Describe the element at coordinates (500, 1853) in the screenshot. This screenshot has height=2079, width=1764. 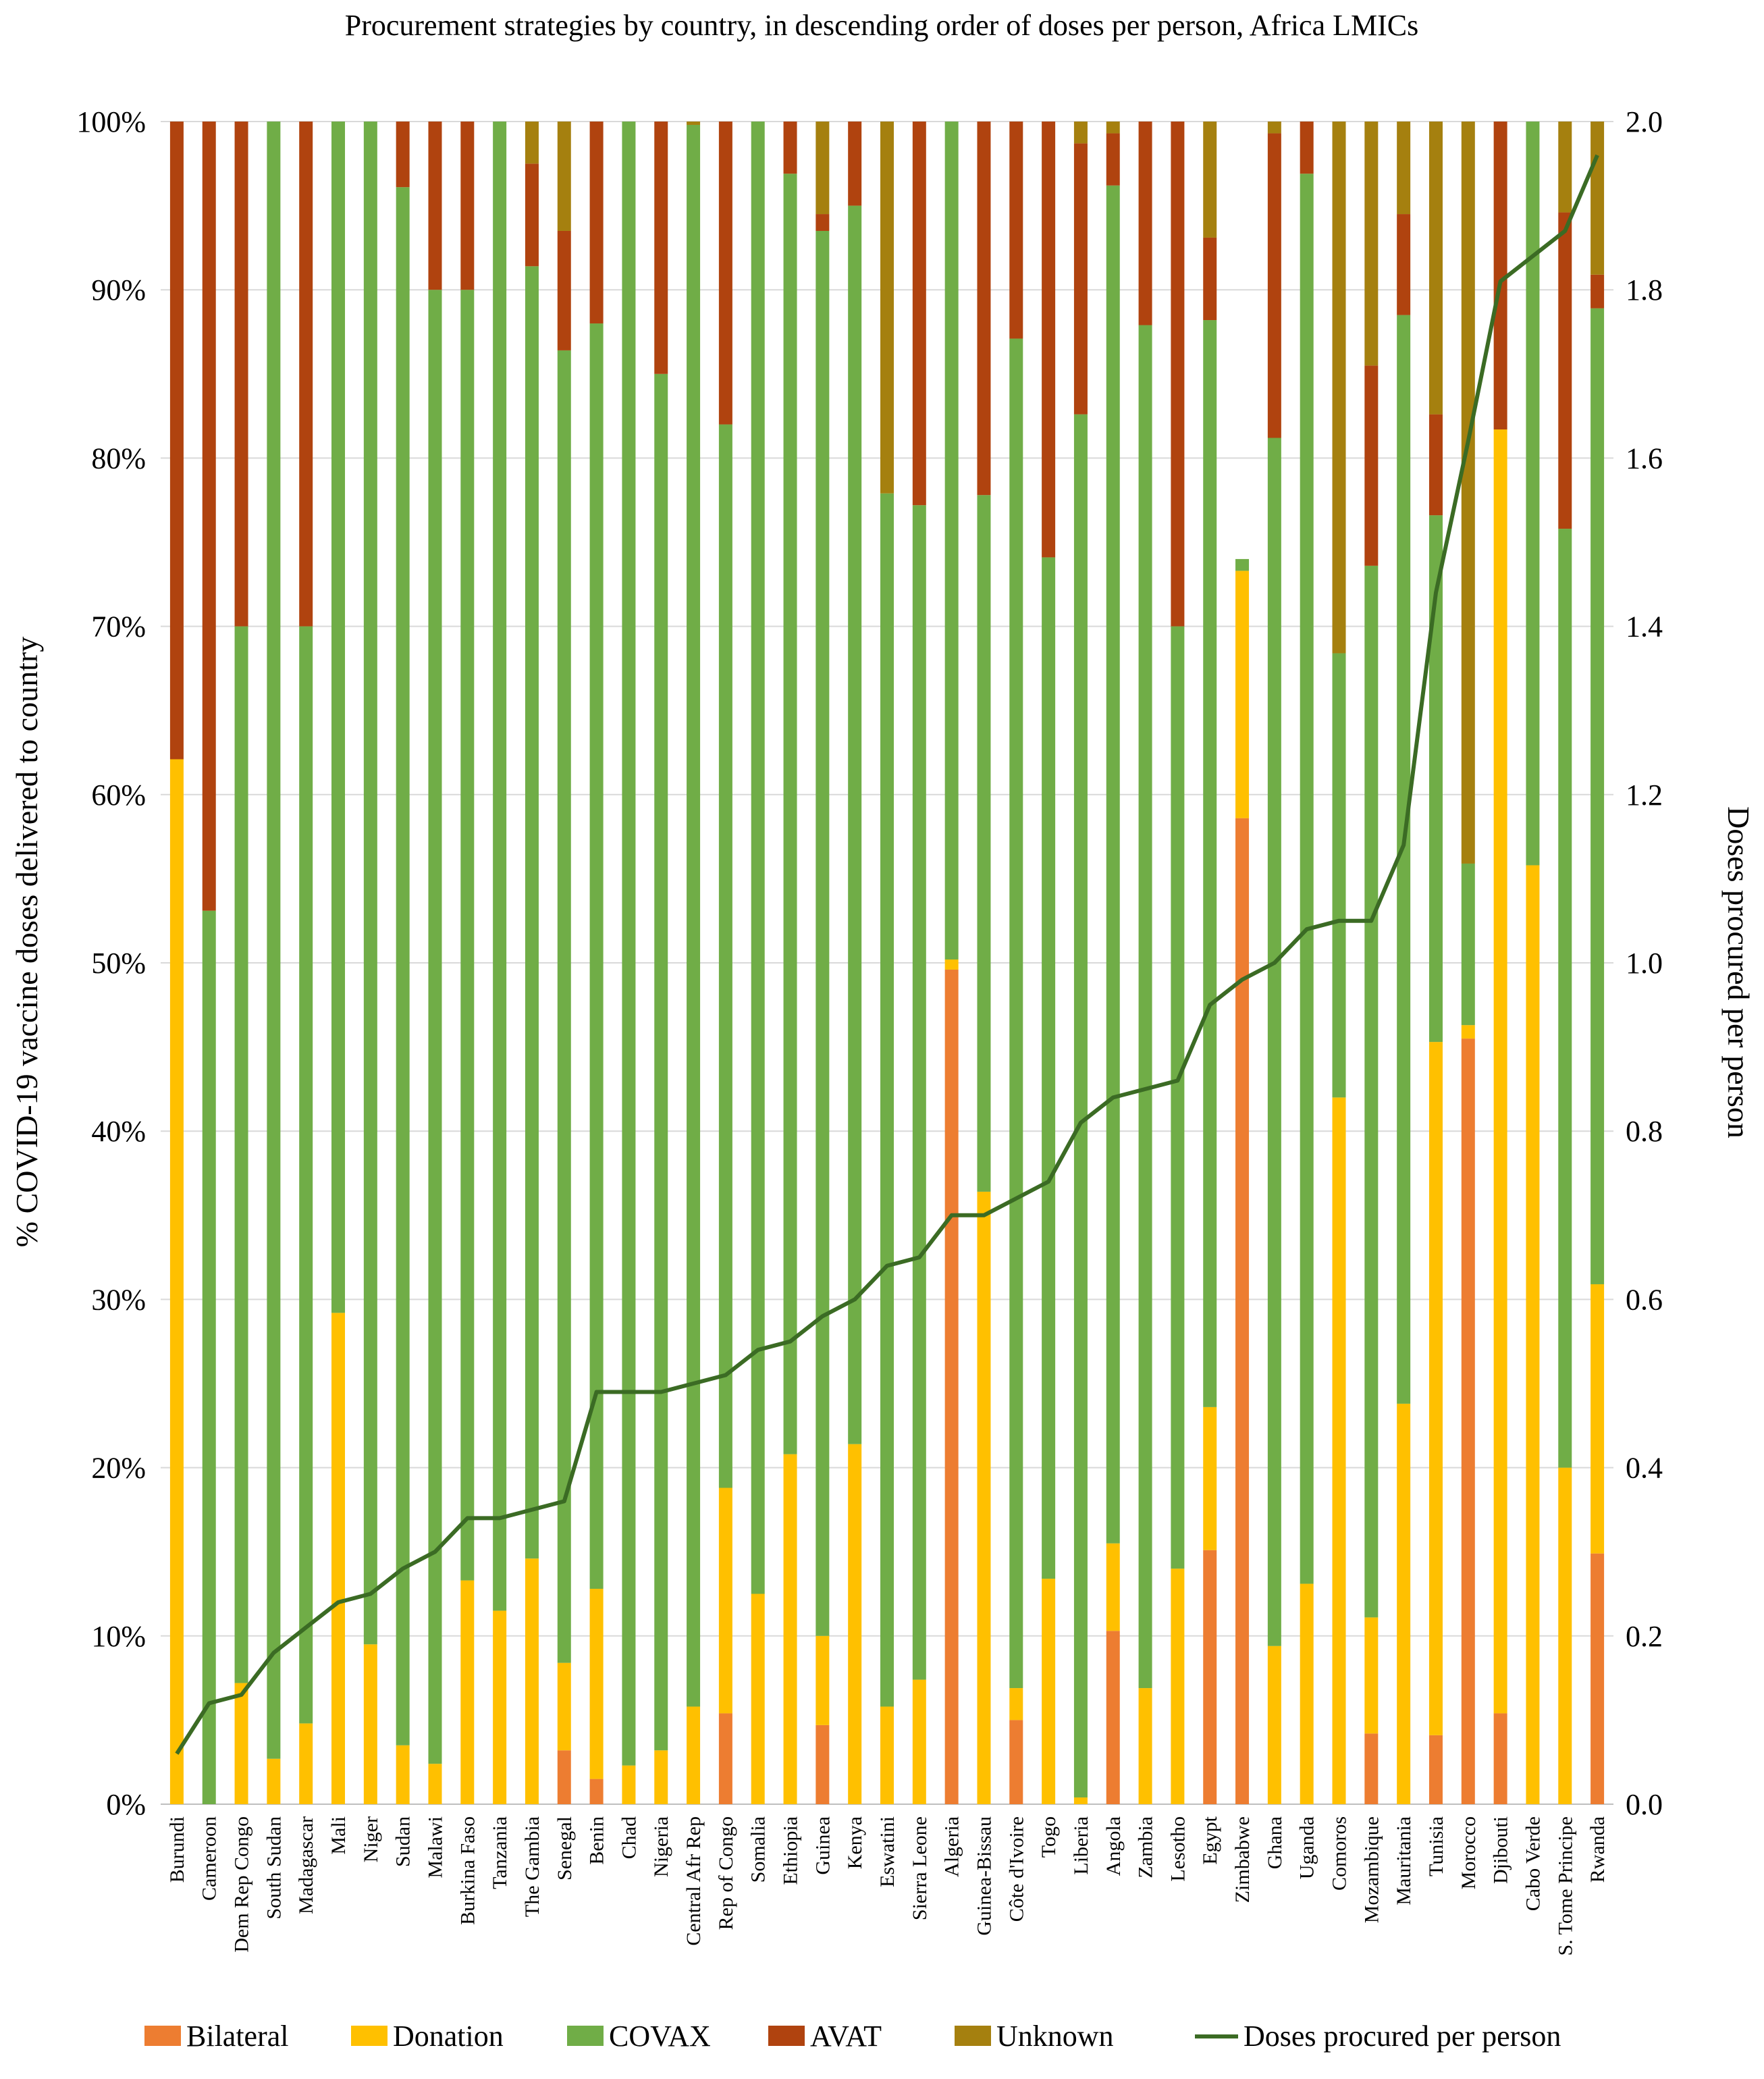
I see `x-tick-label: Tanzania` at that location.